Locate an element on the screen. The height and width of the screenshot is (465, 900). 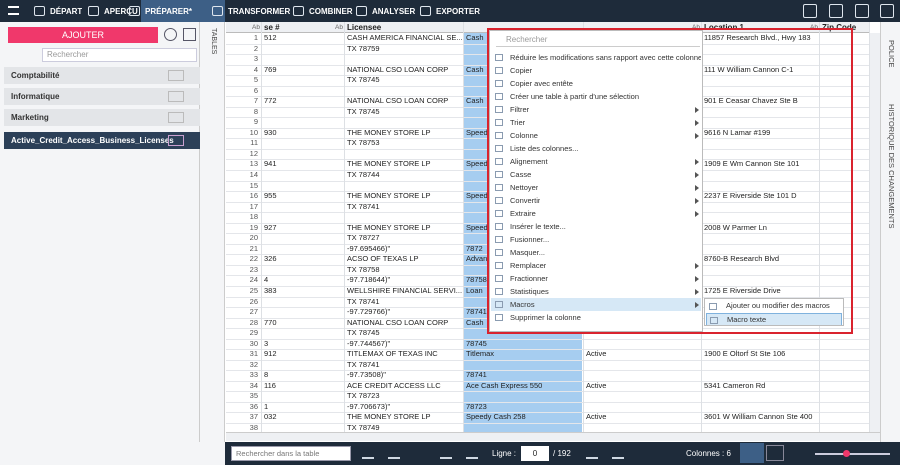
menu-item: Fractionner is located at coordinates (596, 278).